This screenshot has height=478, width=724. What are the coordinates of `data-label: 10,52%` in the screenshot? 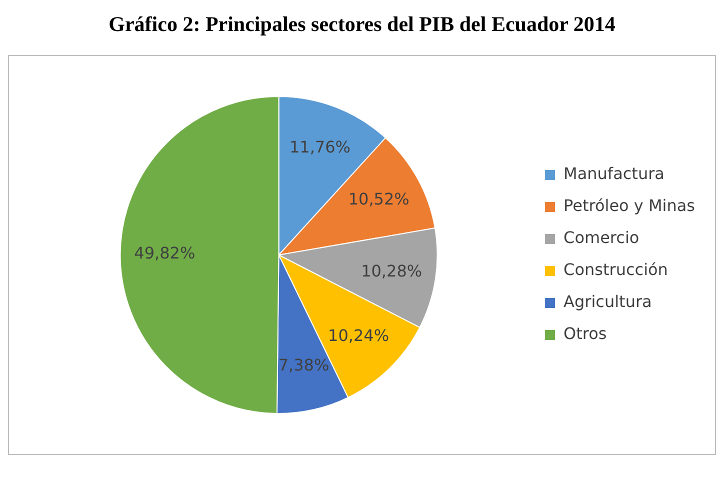 It's located at (379, 198).